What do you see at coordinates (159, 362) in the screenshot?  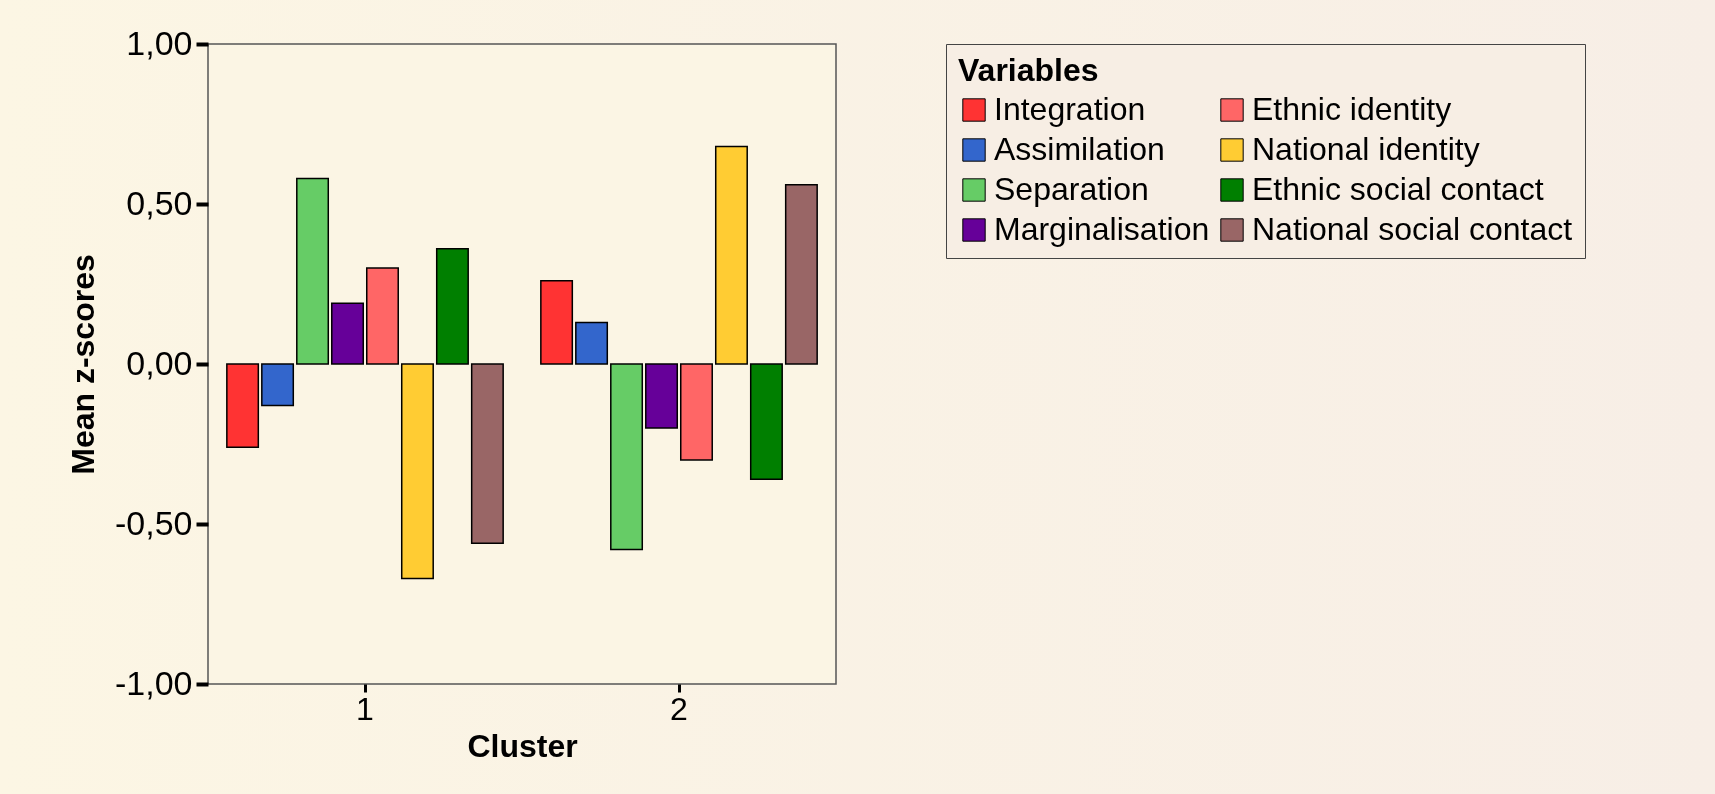 I see `y-tick-label: 0,00` at bounding box center [159, 362].